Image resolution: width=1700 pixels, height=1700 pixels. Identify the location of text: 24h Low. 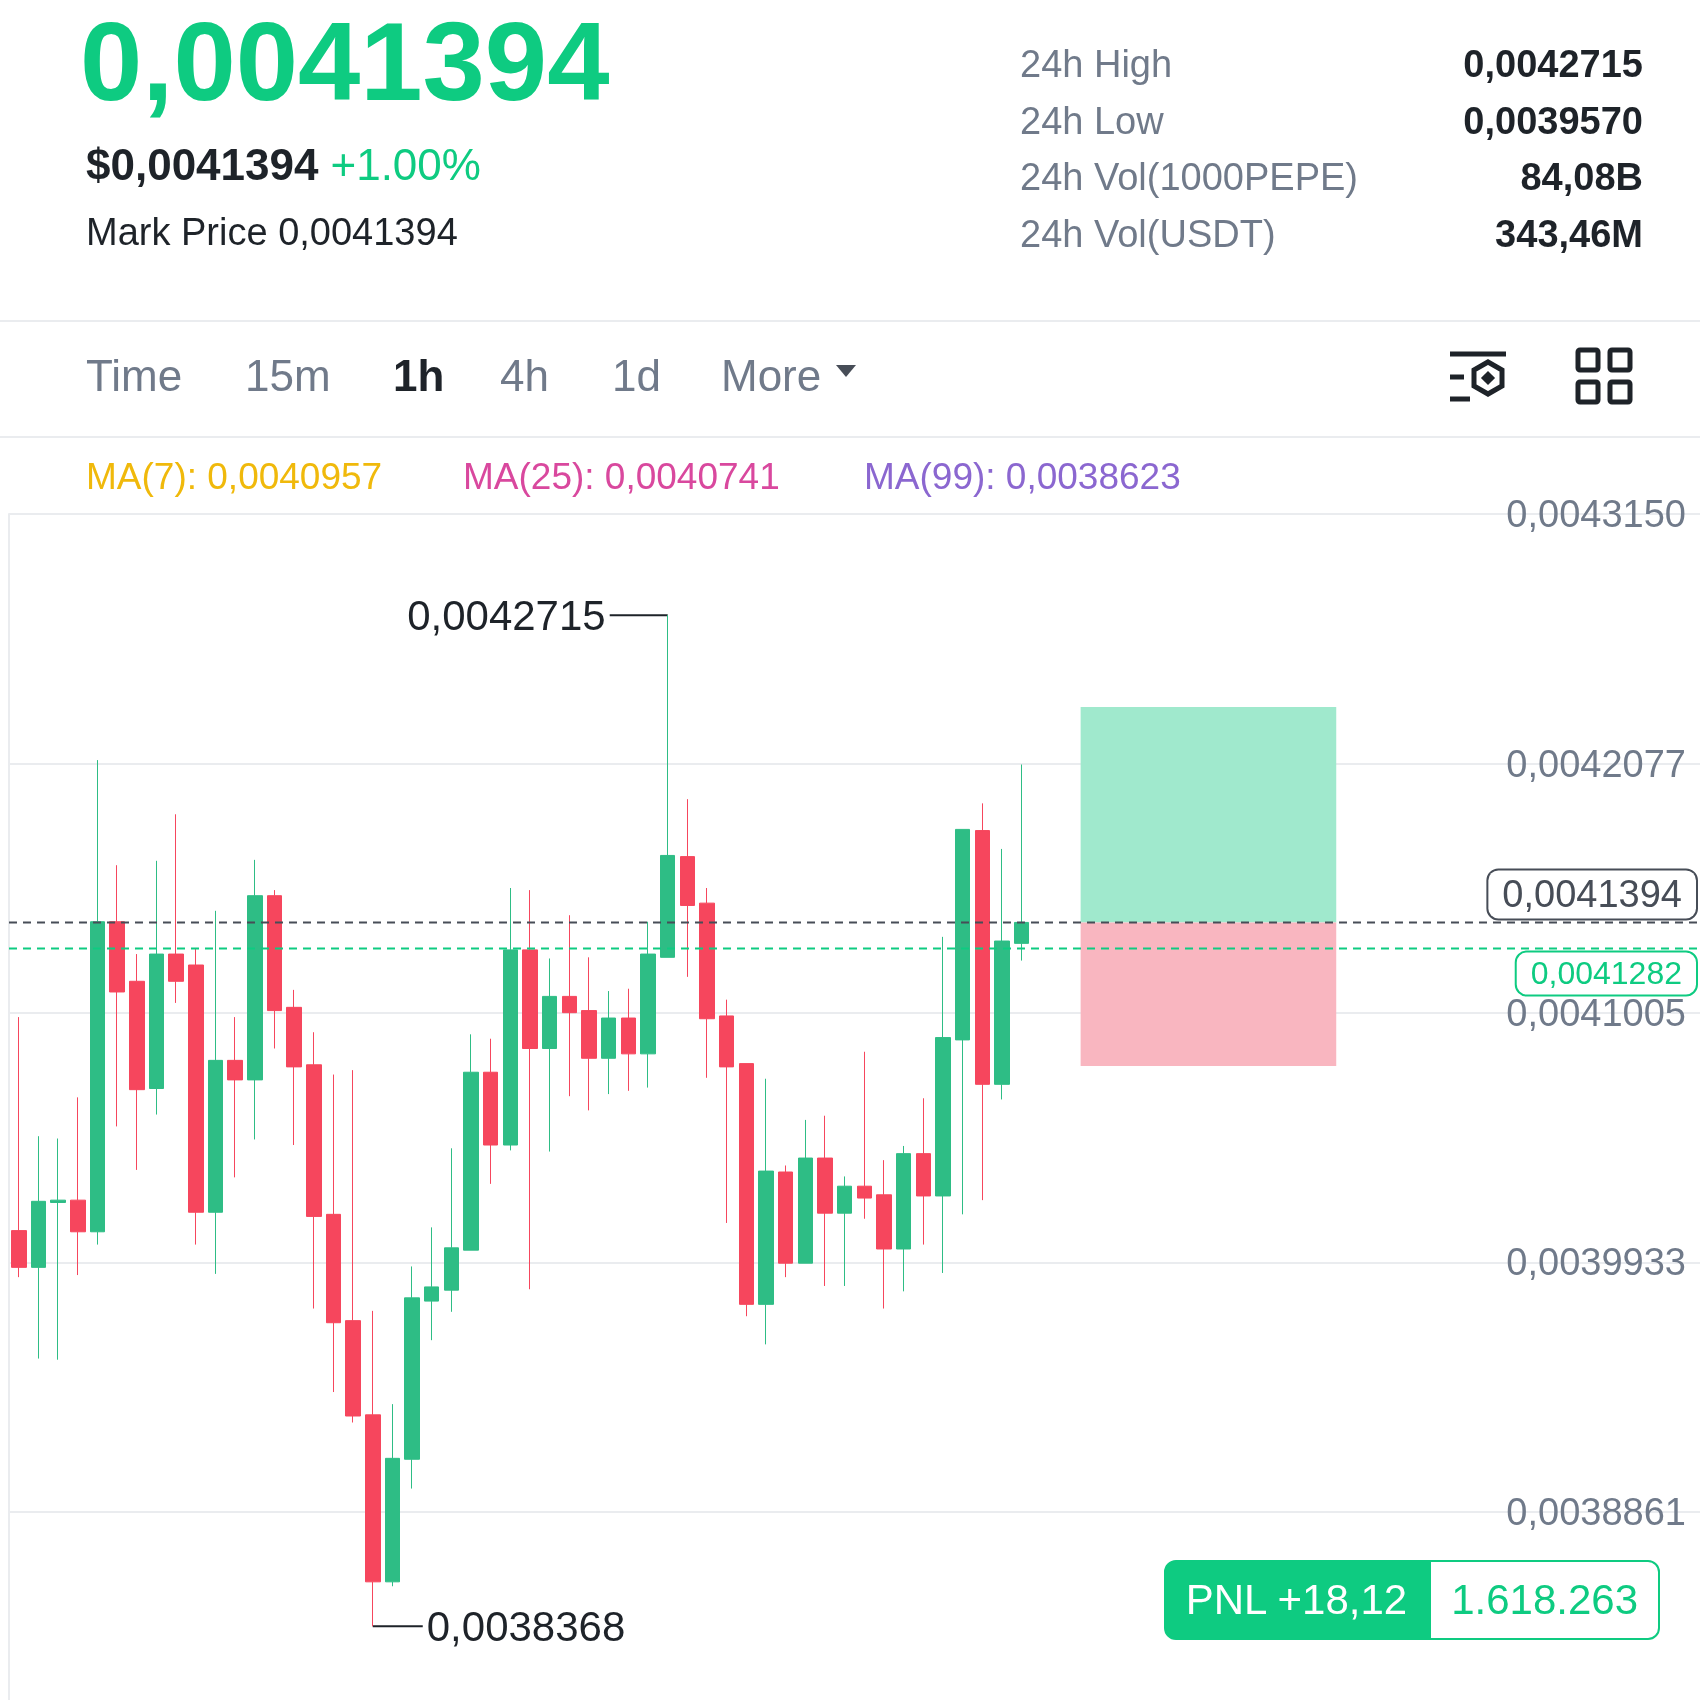
(1092, 122).